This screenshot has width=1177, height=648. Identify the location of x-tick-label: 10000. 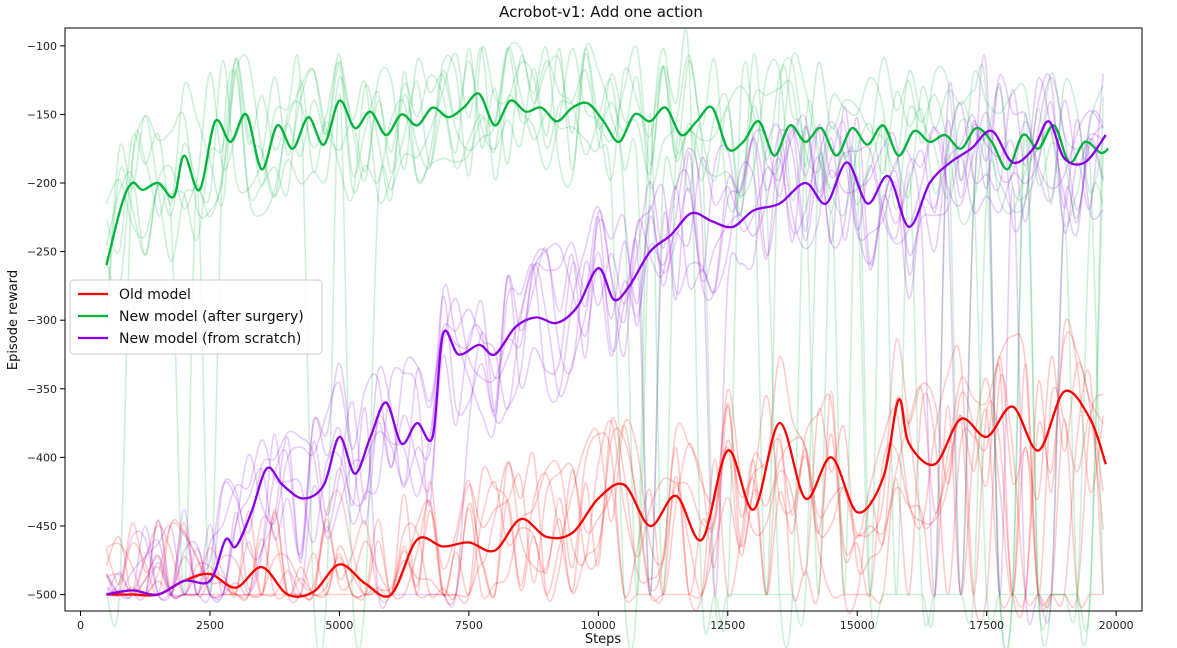
(598, 625).